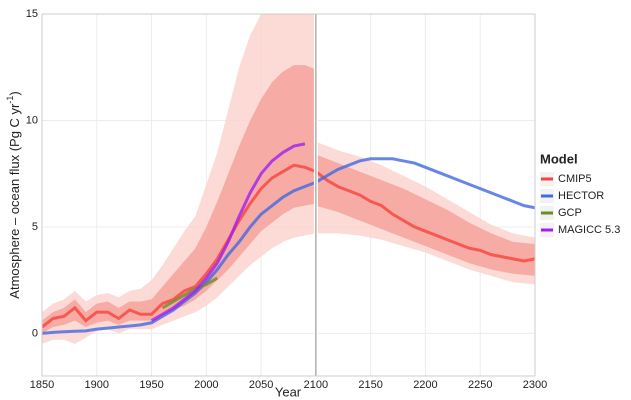 The height and width of the screenshot is (400, 631). I want to click on x-tick-label: 2100, so click(316, 385).